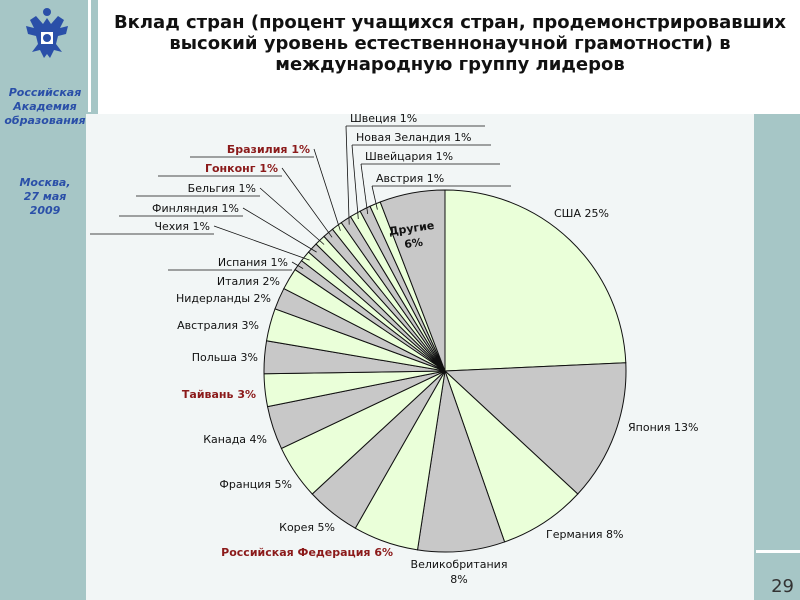  What do you see at coordinates (400, 156) in the screenshot?
I see `slice-label-name: Швейцария` at bounding box center [400, 156].